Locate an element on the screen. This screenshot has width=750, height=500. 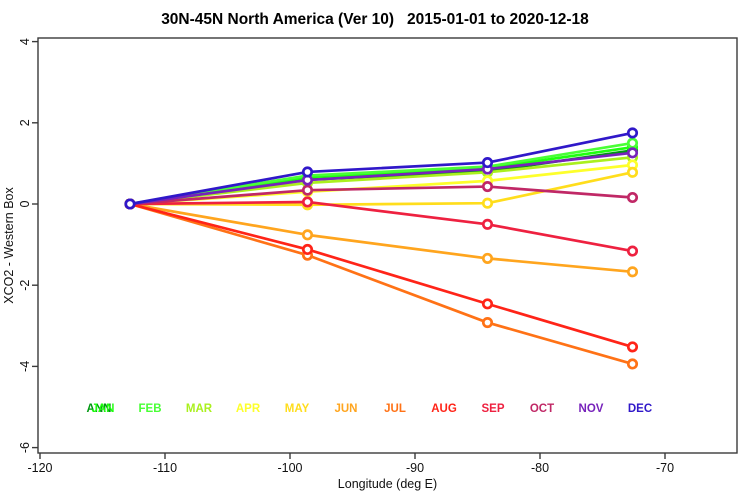
legend-label-JAN: JAN is located at coordinates (102, 409).